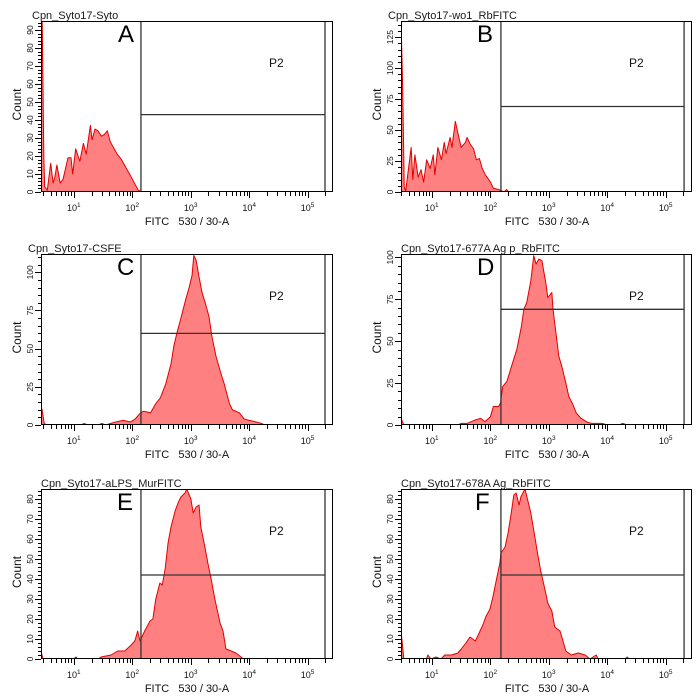 Image resolution: width=700 pixels, height=700 pixels. Describe the element at coordinates (30, 499) in the screenshot. I see `y-tick-label: 80` at that location.